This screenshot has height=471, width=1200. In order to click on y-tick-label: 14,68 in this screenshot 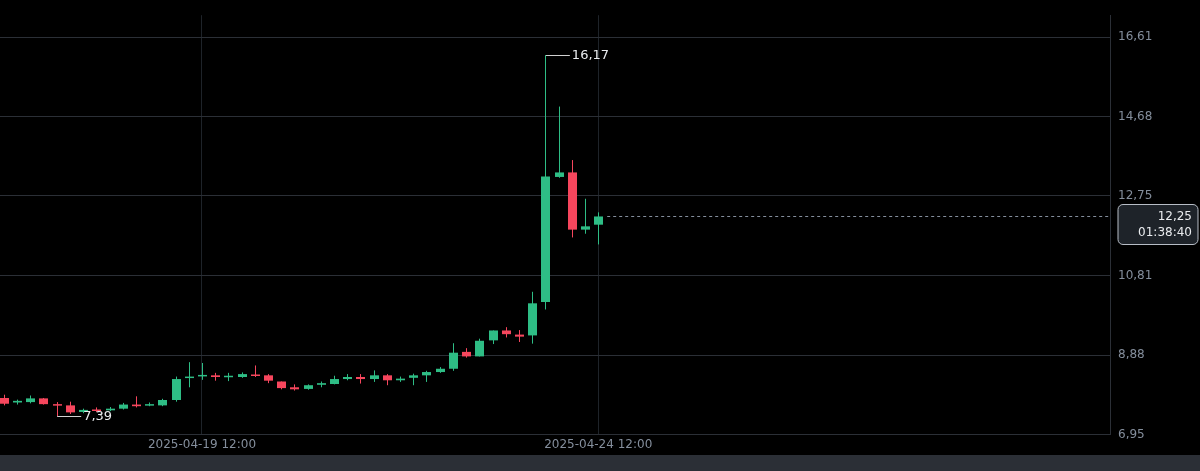, I will do `click(1135, 115)`.